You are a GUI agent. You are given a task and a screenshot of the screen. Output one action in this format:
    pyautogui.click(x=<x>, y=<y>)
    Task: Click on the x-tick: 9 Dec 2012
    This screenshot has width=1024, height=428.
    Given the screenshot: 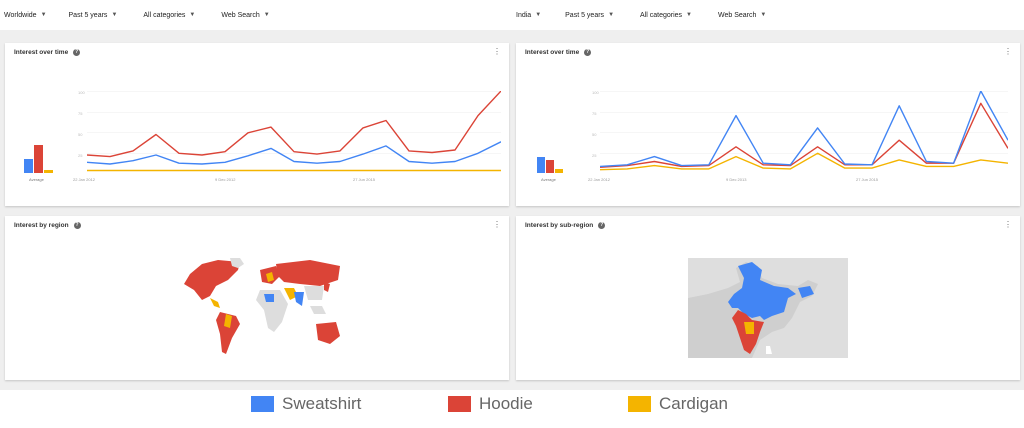 What is the action you would take?
    pyautogui.click(x=225, y=179)
    